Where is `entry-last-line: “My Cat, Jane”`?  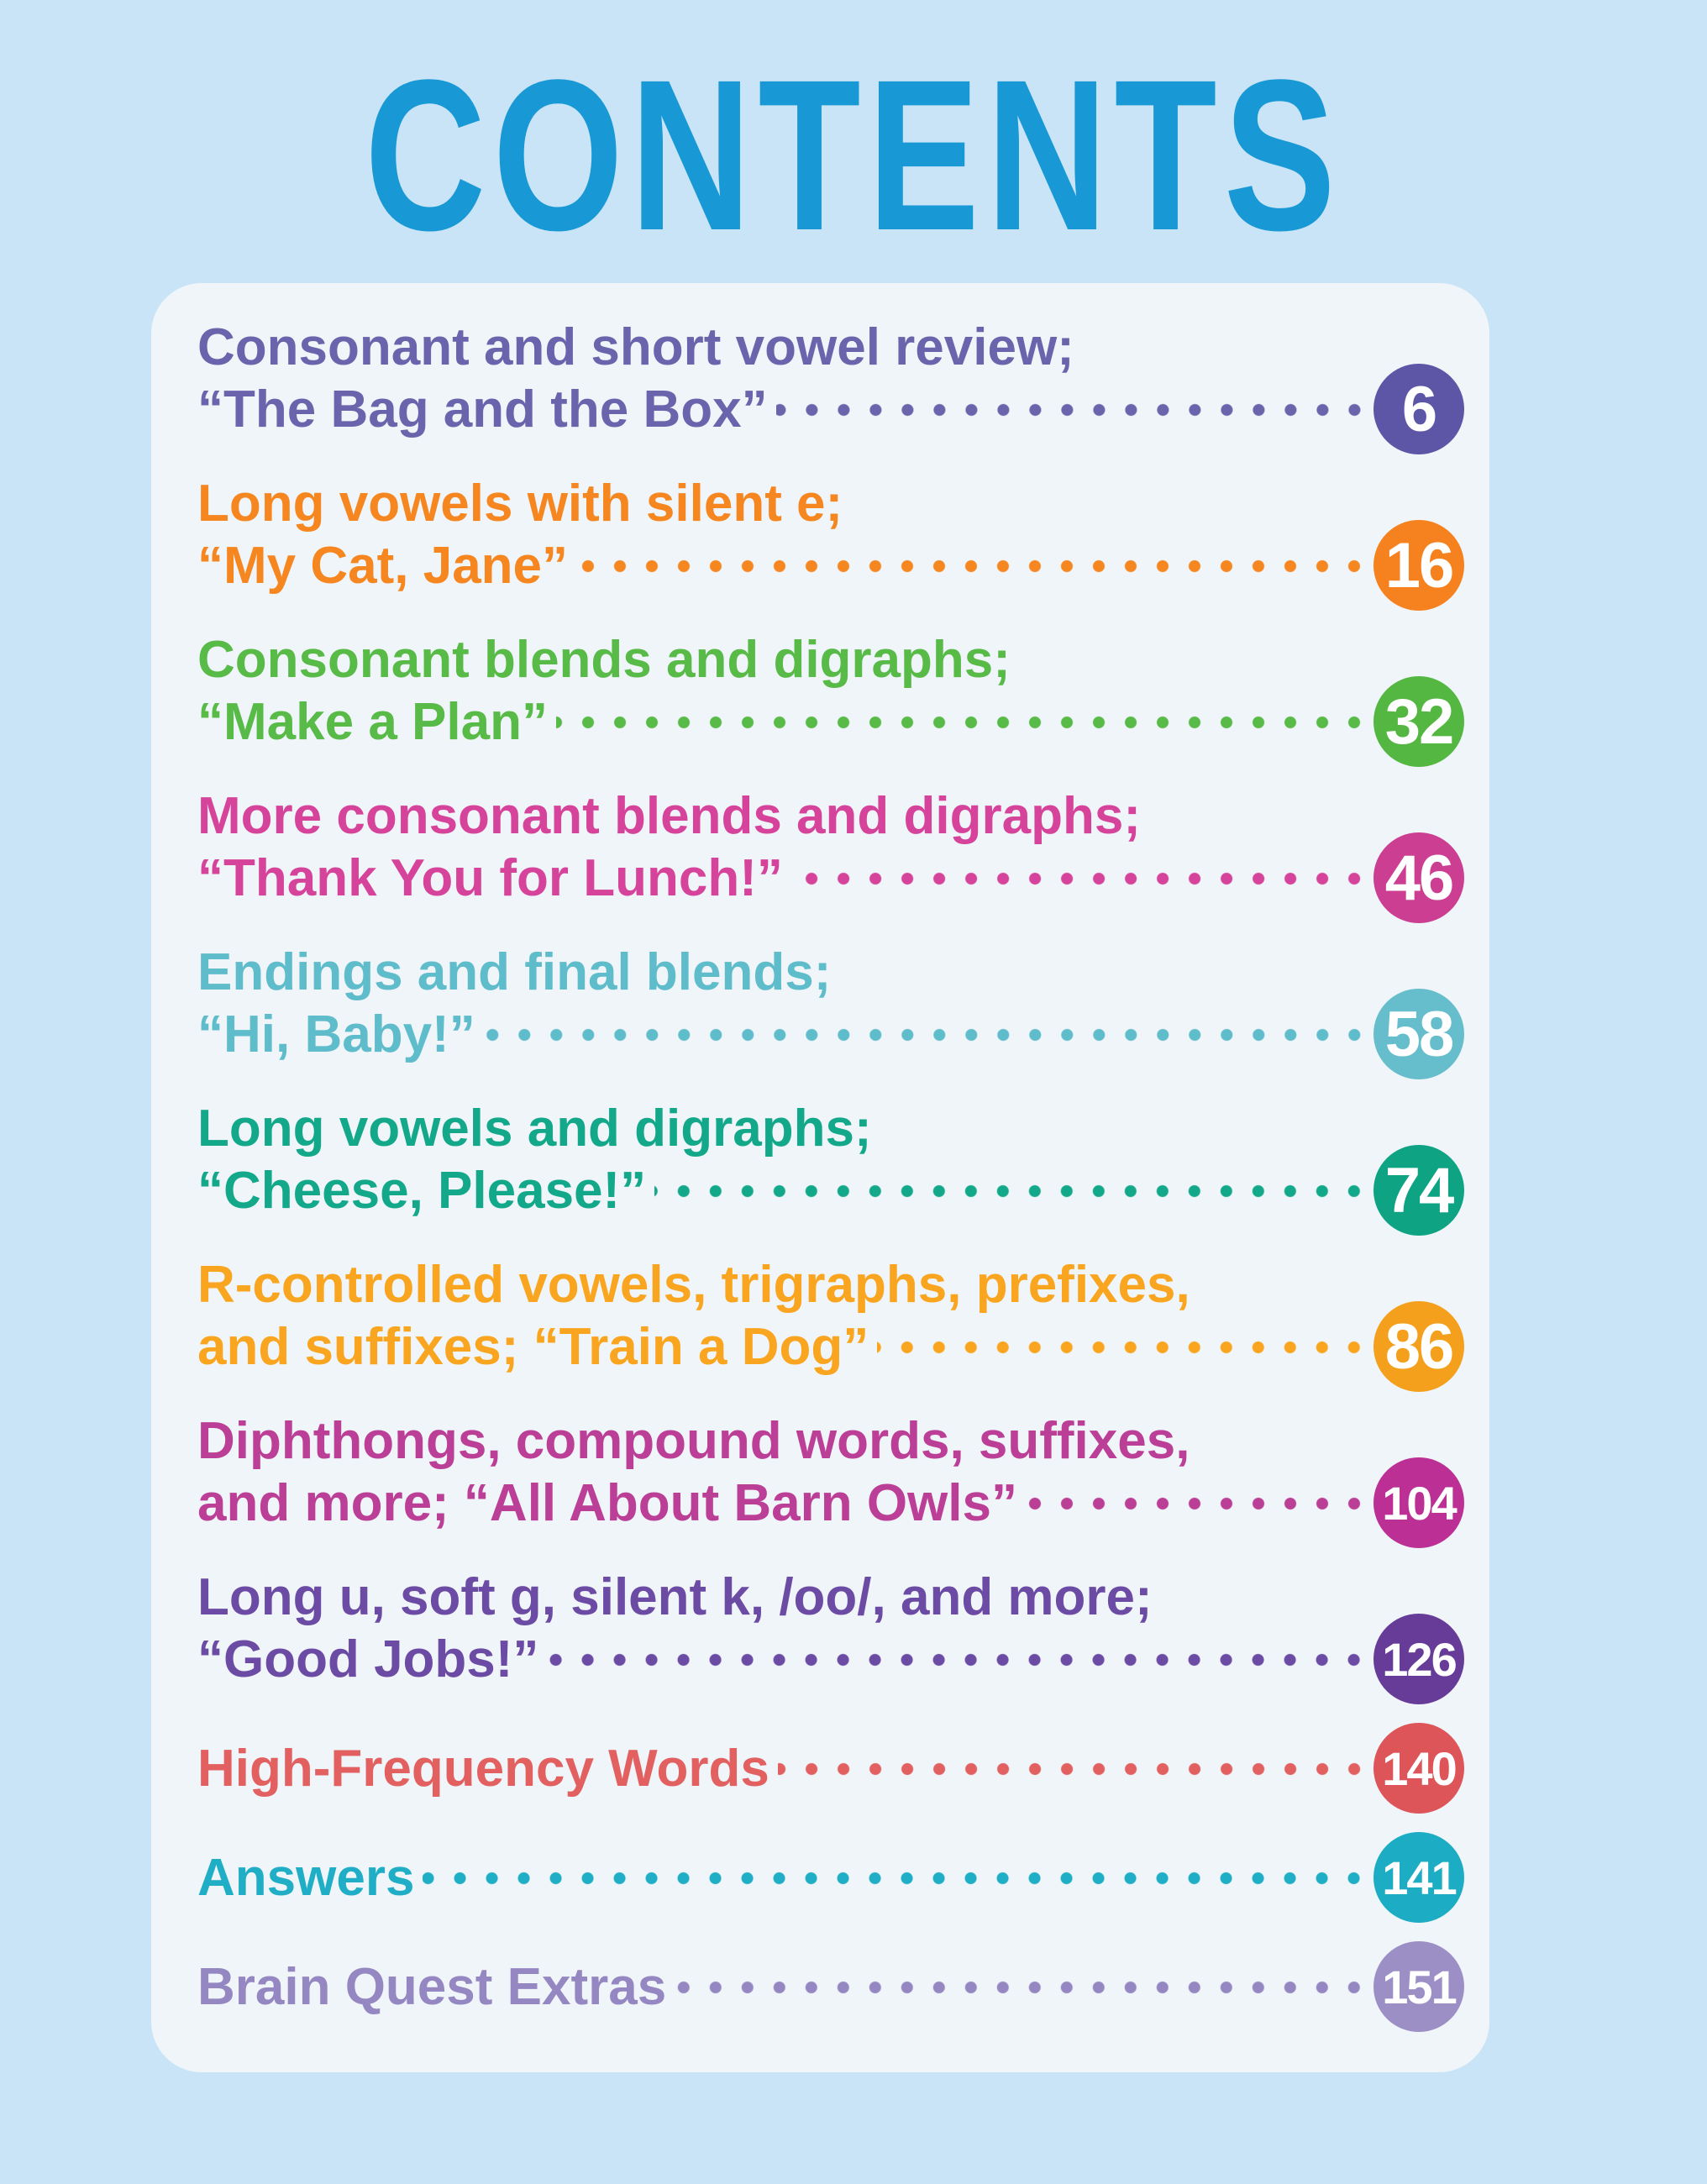 entry-last-line: “My Cat, Jane” is located at coordinates (785, 566).